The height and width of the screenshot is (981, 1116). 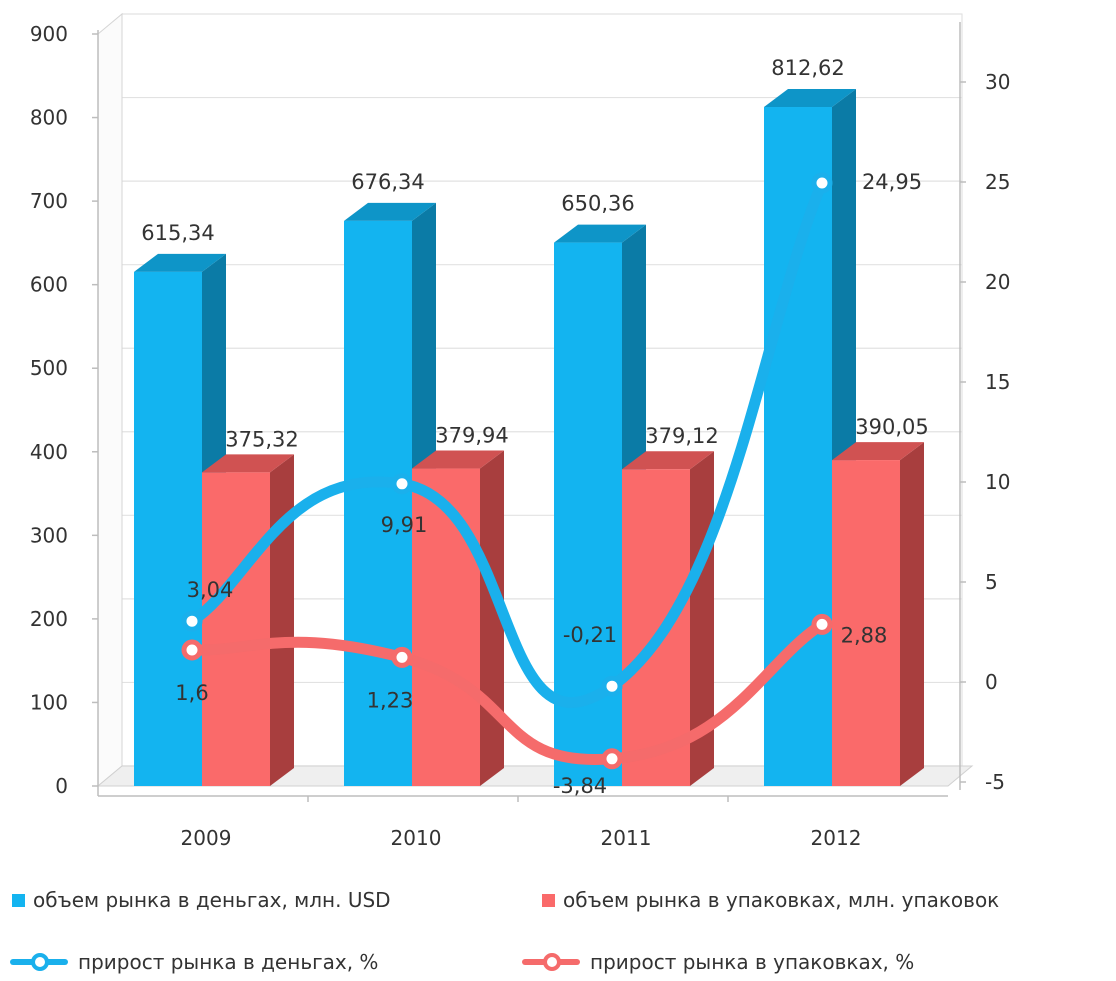 I want to click on legend-label-money-volume: объем рынка в деньгах, млн. USD, so click(x=212, y=900).